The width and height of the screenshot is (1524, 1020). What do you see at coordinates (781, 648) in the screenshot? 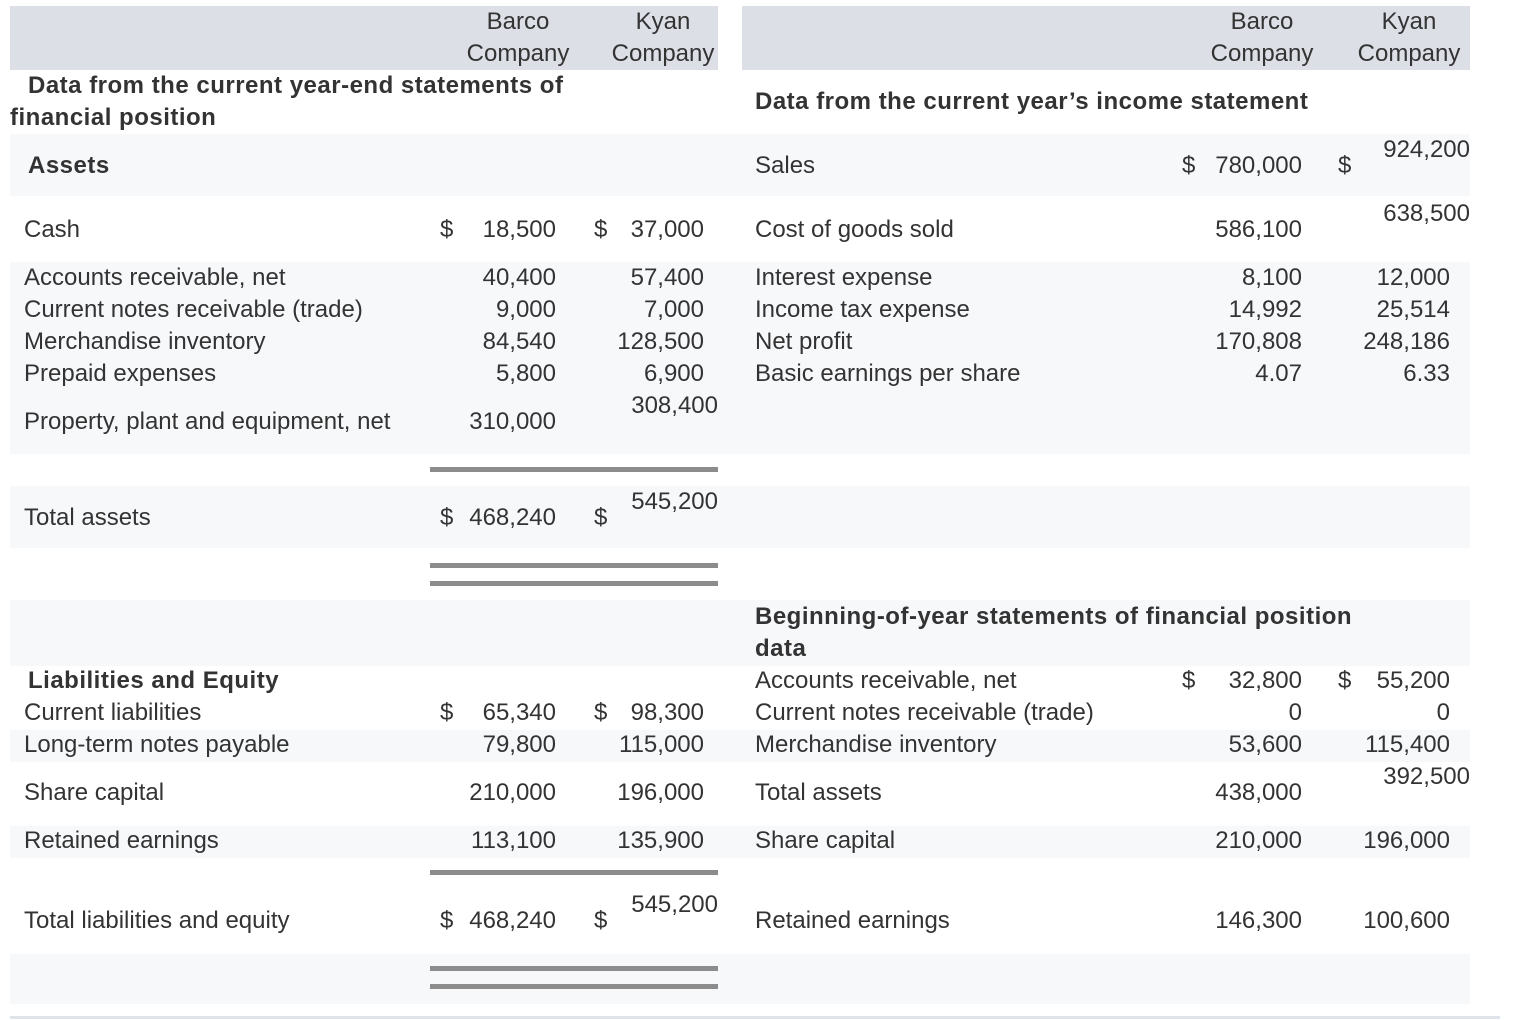
I see `beginning-of-year-heading-line2: data` at bounding box center [781, 648].